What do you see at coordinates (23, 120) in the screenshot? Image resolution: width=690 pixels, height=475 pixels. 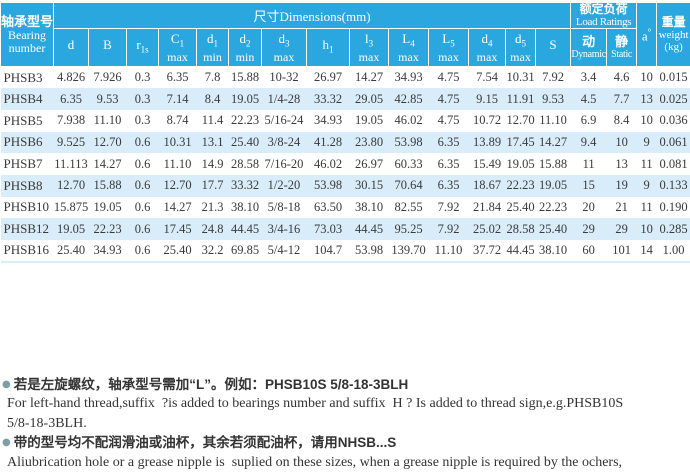 I see `bearing-number-cell: PHSB5` at bounding box center [23, 120].